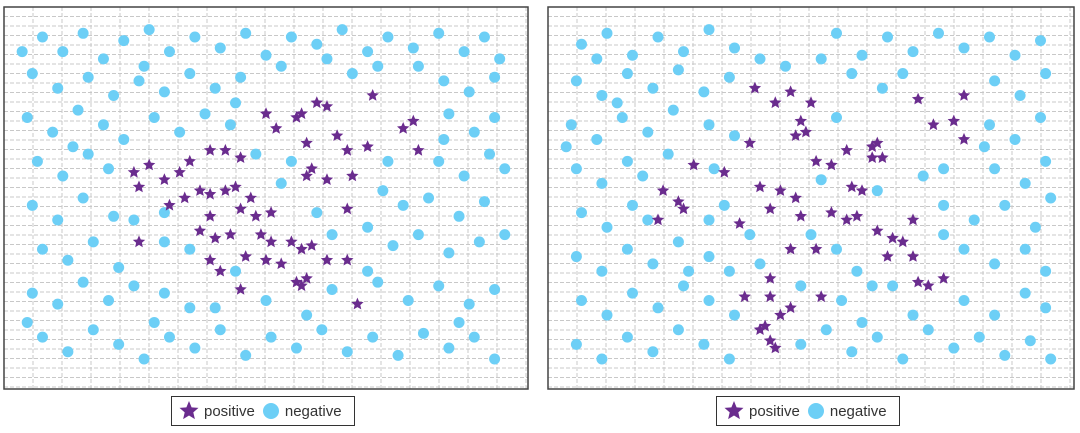  What do you see at coordinates (734, 410) in the screenshot?
I see `star-icon` at bounding box center [734, 410].